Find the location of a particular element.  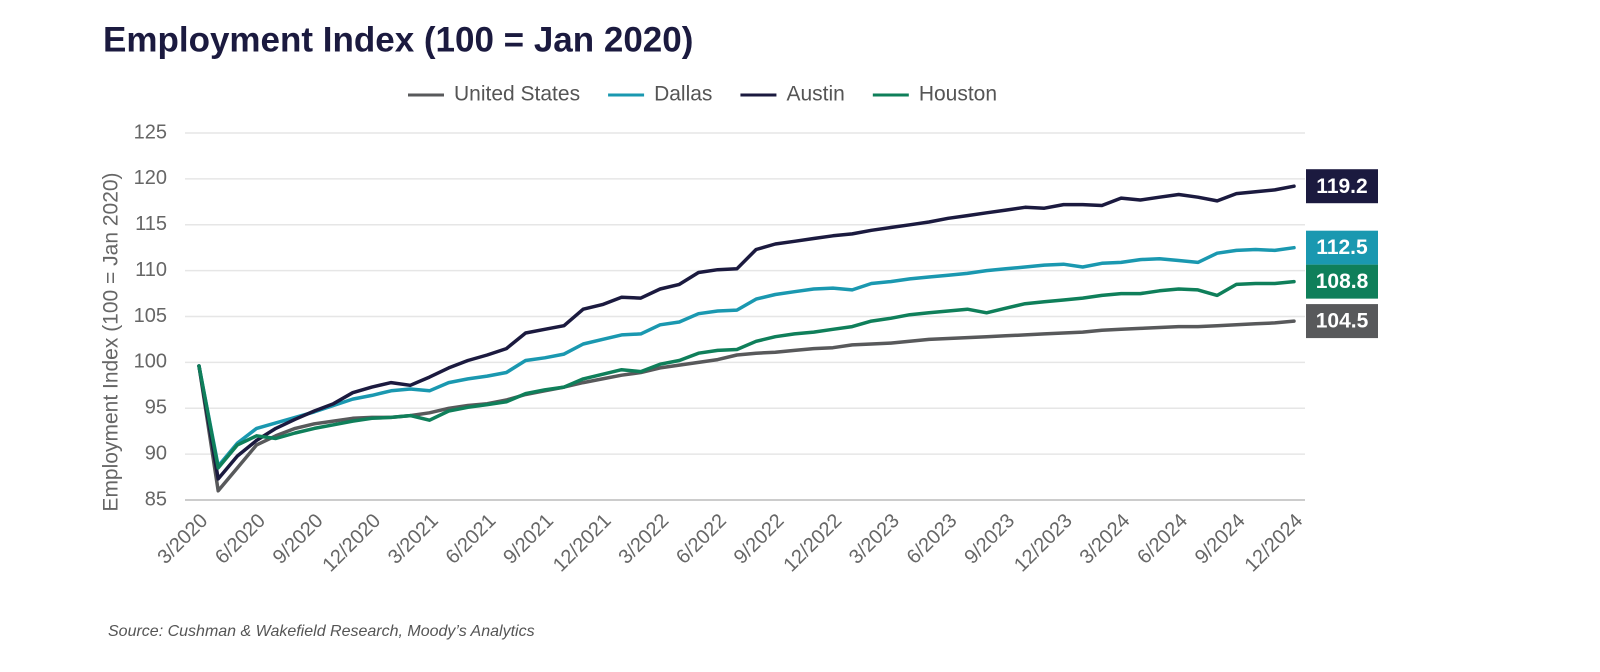

x-tick-label: 3/2022 is located at coordinates (644, 539).